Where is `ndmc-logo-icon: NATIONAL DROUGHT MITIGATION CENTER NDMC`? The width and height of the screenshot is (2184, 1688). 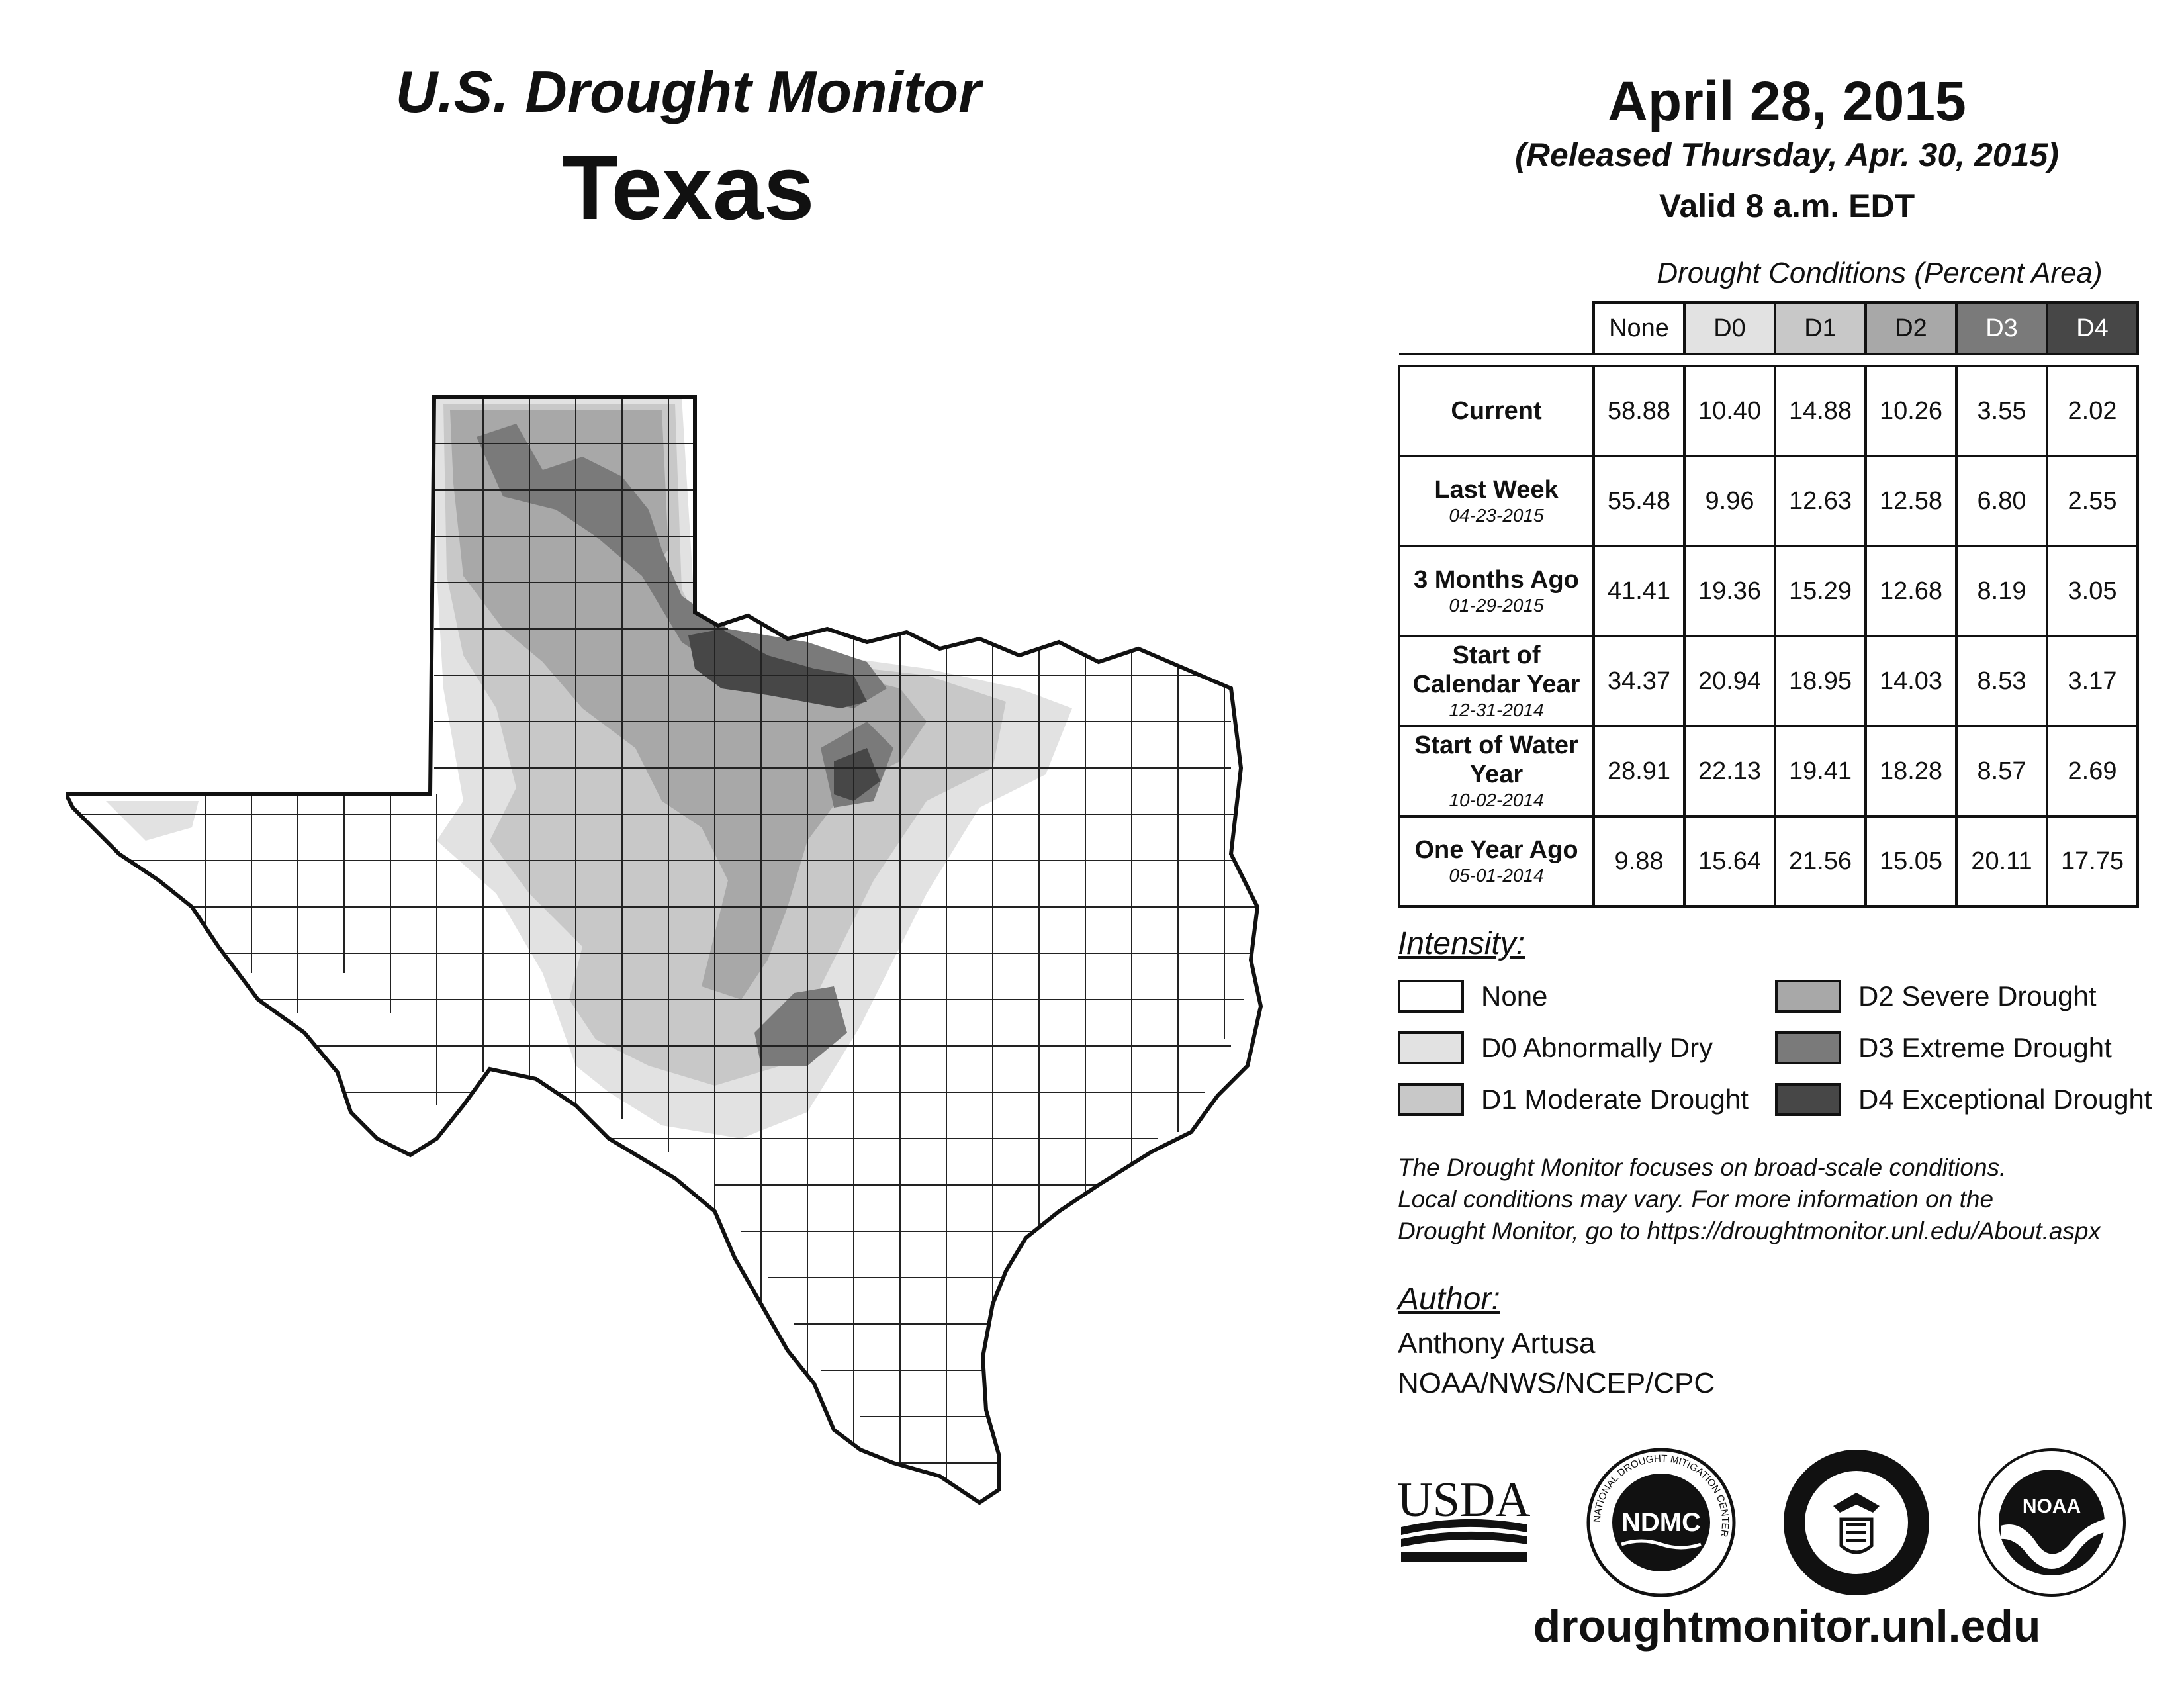
ndmc-logo-icon: NATIONAL DROUGHT MITIGATION CENTER NDMC is located at coordinates (1661, 1522).